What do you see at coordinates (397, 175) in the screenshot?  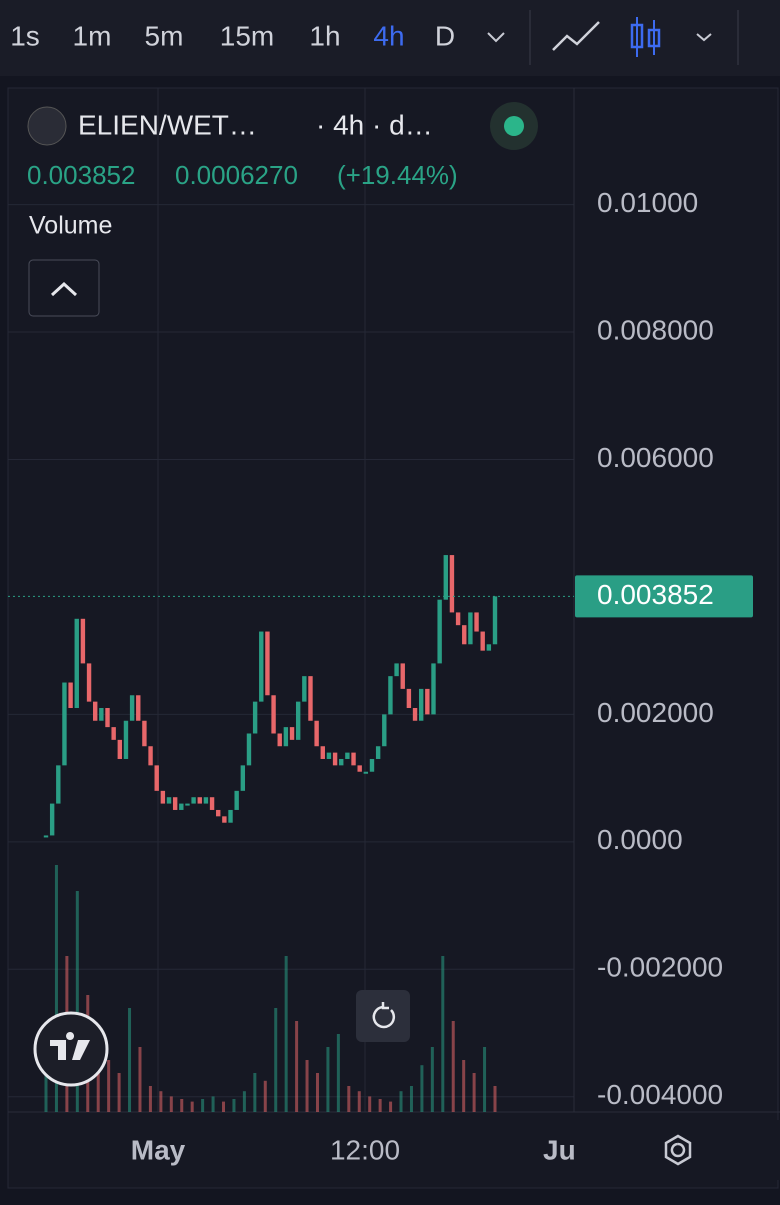 I see `change-pct: (+19.44%)` at bounding box center [397, 175].